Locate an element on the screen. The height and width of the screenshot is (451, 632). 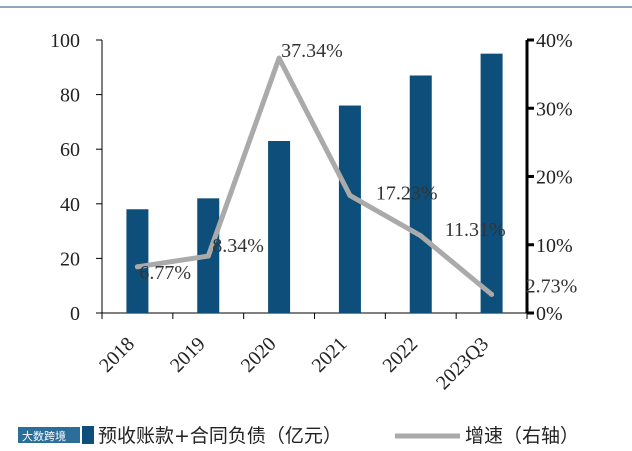
y-left-tick-label: 0 is located at coordinates (75, 314).